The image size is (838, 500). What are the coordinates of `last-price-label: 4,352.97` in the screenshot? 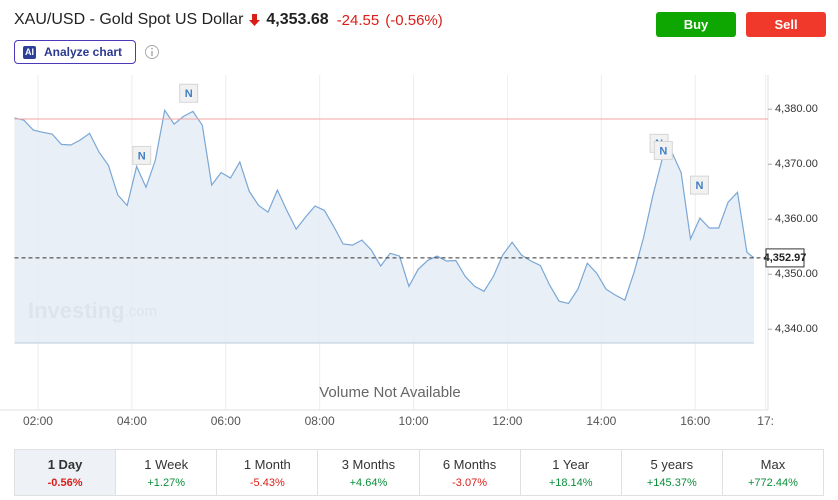 It's located at (785, 258).